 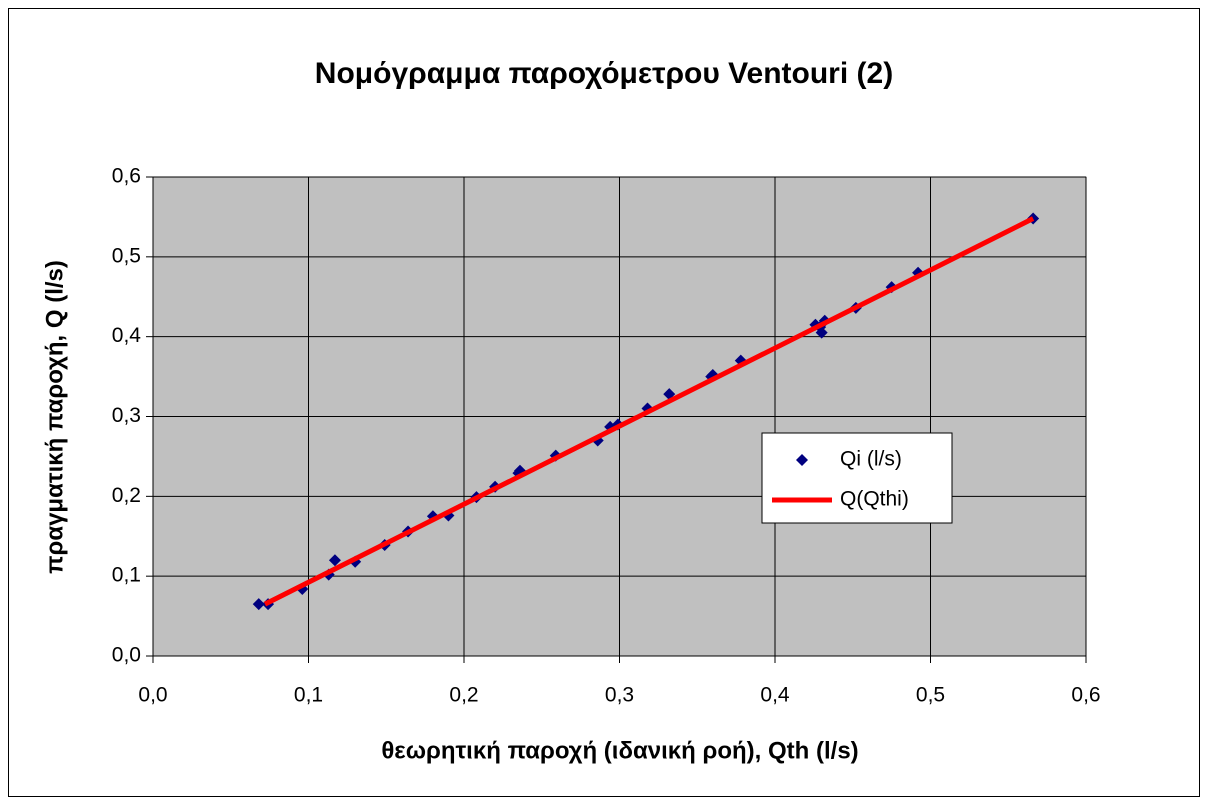 I want to click on x-tick-label: 0,6, so click(x=1085, y=695).